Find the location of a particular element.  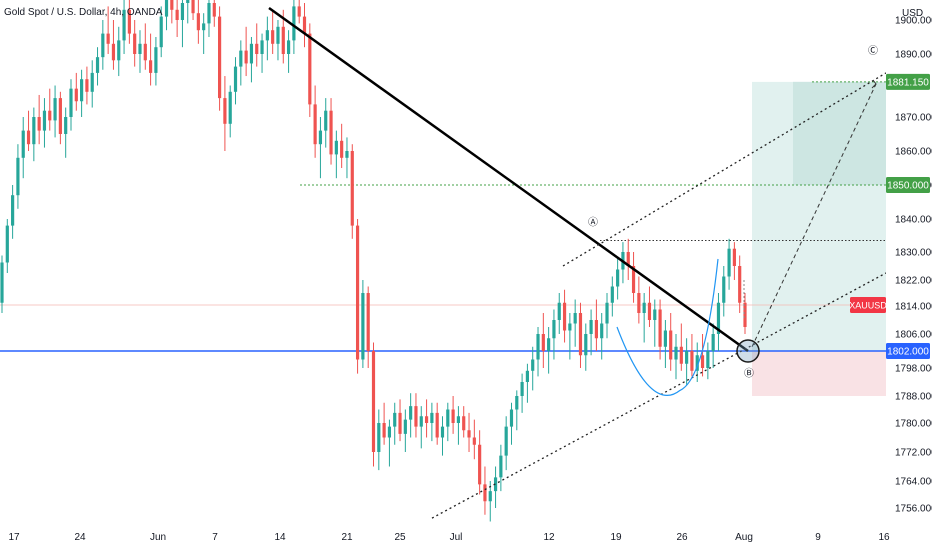

price-tags: 1881.150 1850.000 XAUUSD 1802.000 is located at coordinates (889, 216).